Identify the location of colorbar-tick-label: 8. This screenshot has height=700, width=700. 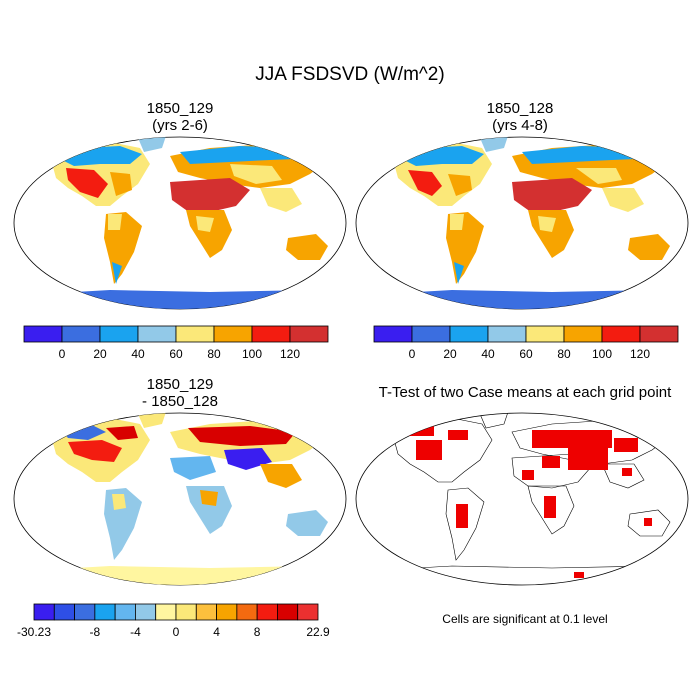
(257, 632).